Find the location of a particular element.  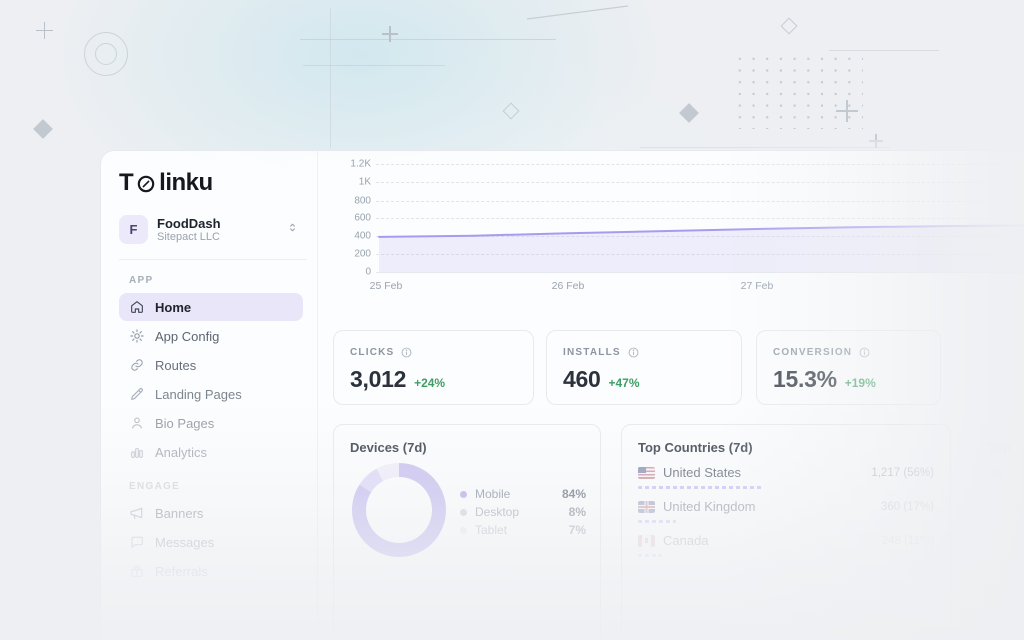

legend-value: 8% is located at coordinates (577, 512).